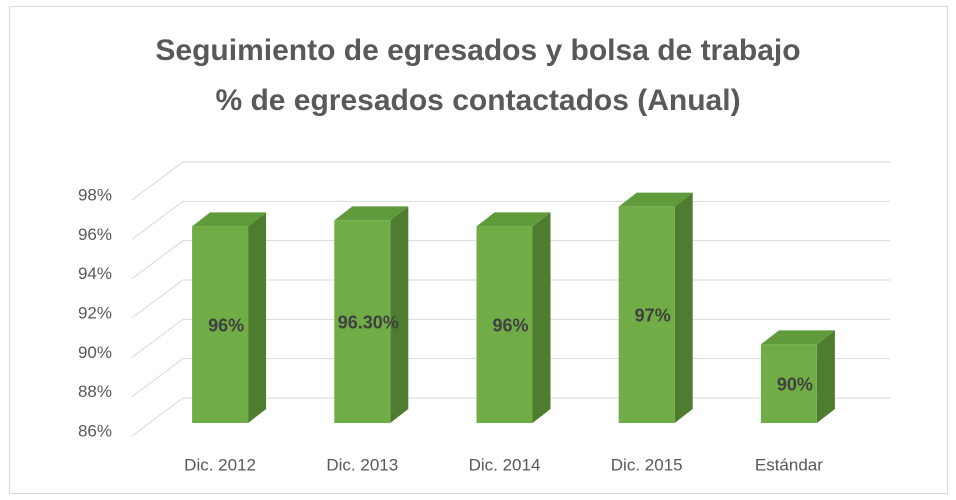 The height and width of the screenshot is (500, 956). Describe the element at coordinates (653, 316) in the screenshot. I see `data-label: 97%` at that location.